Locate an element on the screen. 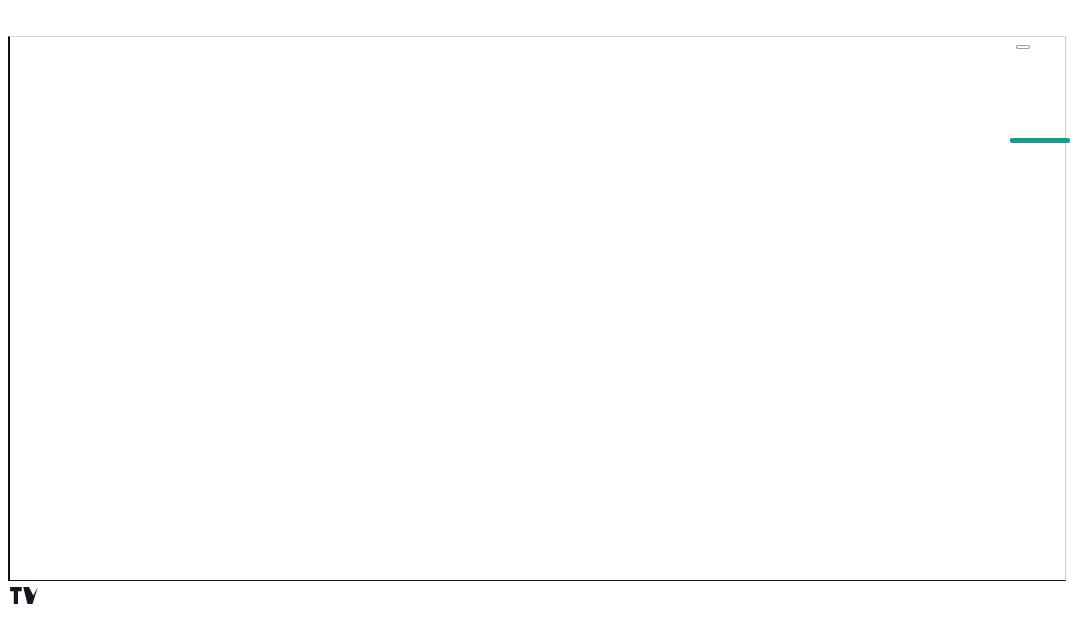 This screenshot has height=617, width=1073. currency-badge is located at coordinates (1023, 47).